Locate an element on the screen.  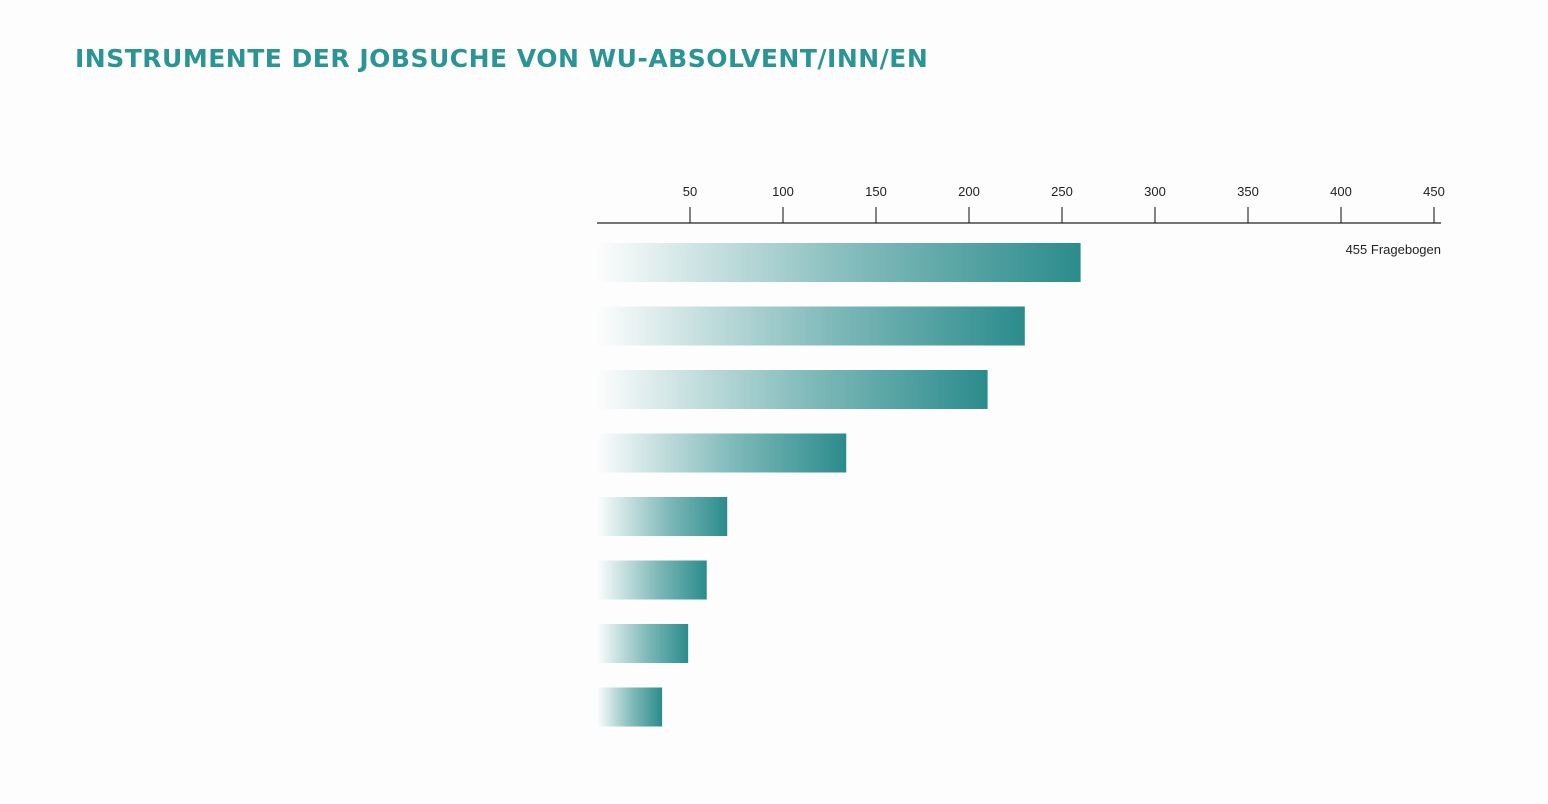
x-tick-label: 350 is located at coordinates (1248, 191).